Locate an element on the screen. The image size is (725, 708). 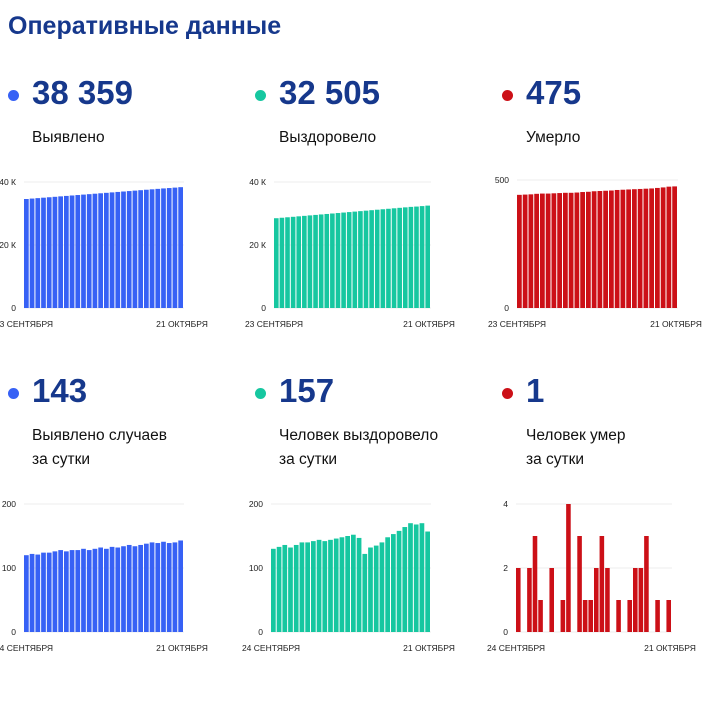
deaths-total-card: 475 Умерло is located at coordinates (613, 242).